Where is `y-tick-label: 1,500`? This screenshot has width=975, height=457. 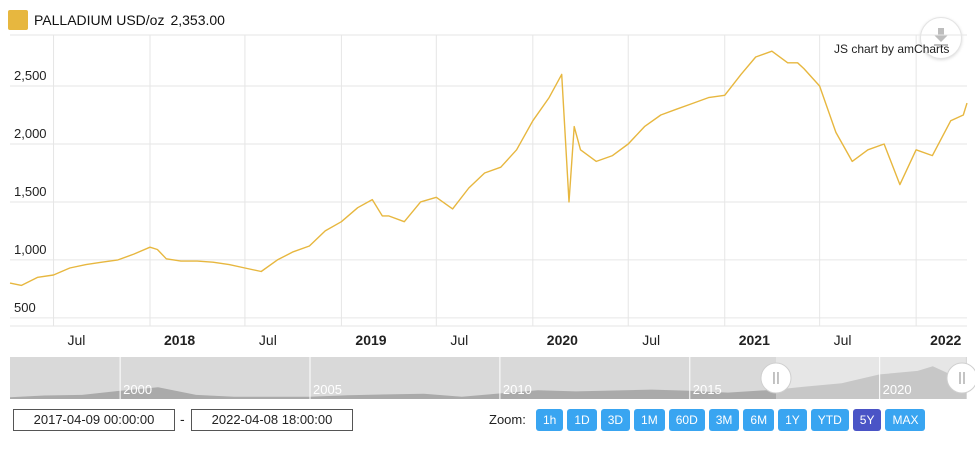
y-tick-label: 1,500 is located at coordinates (30, 191).